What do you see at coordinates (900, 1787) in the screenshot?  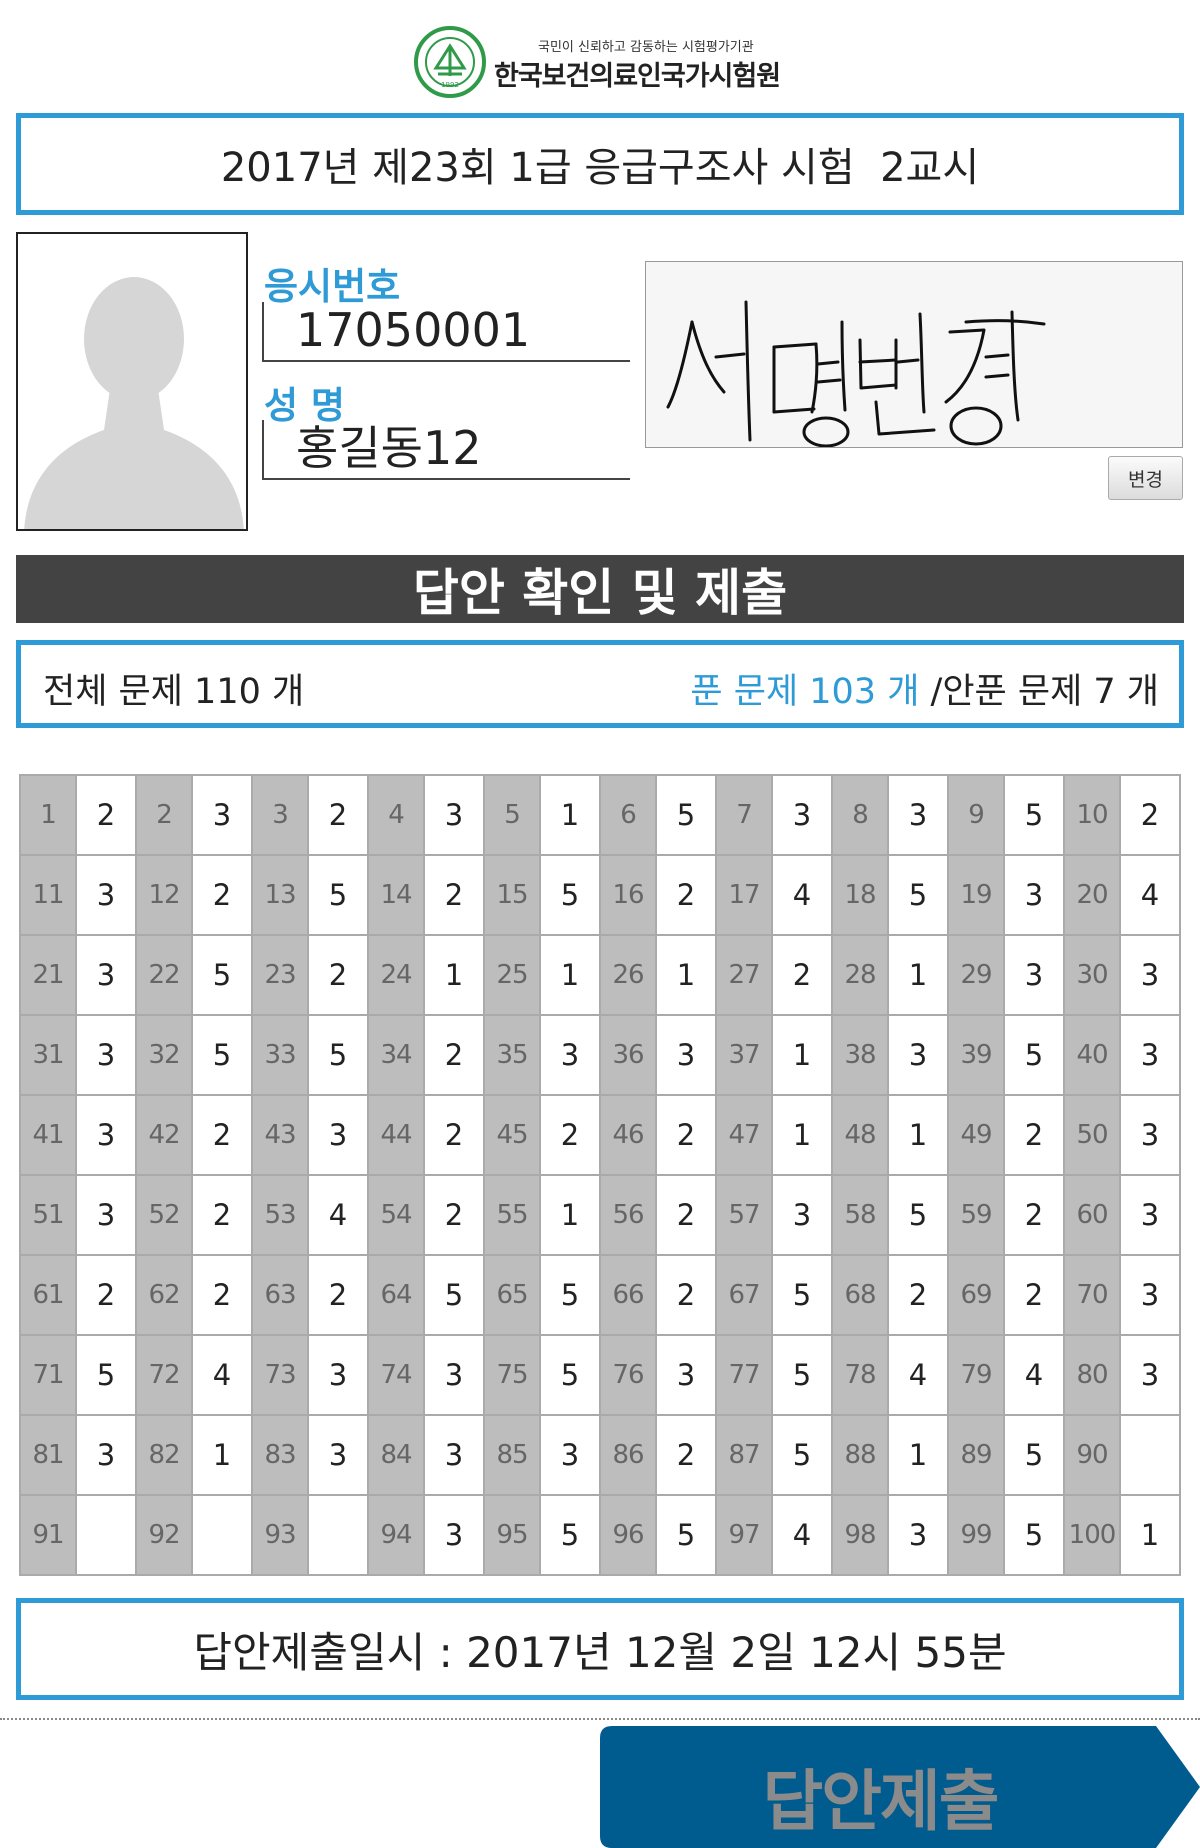 I see `submit-answers-button: 답안제출` at bounding box center [900, 1787].